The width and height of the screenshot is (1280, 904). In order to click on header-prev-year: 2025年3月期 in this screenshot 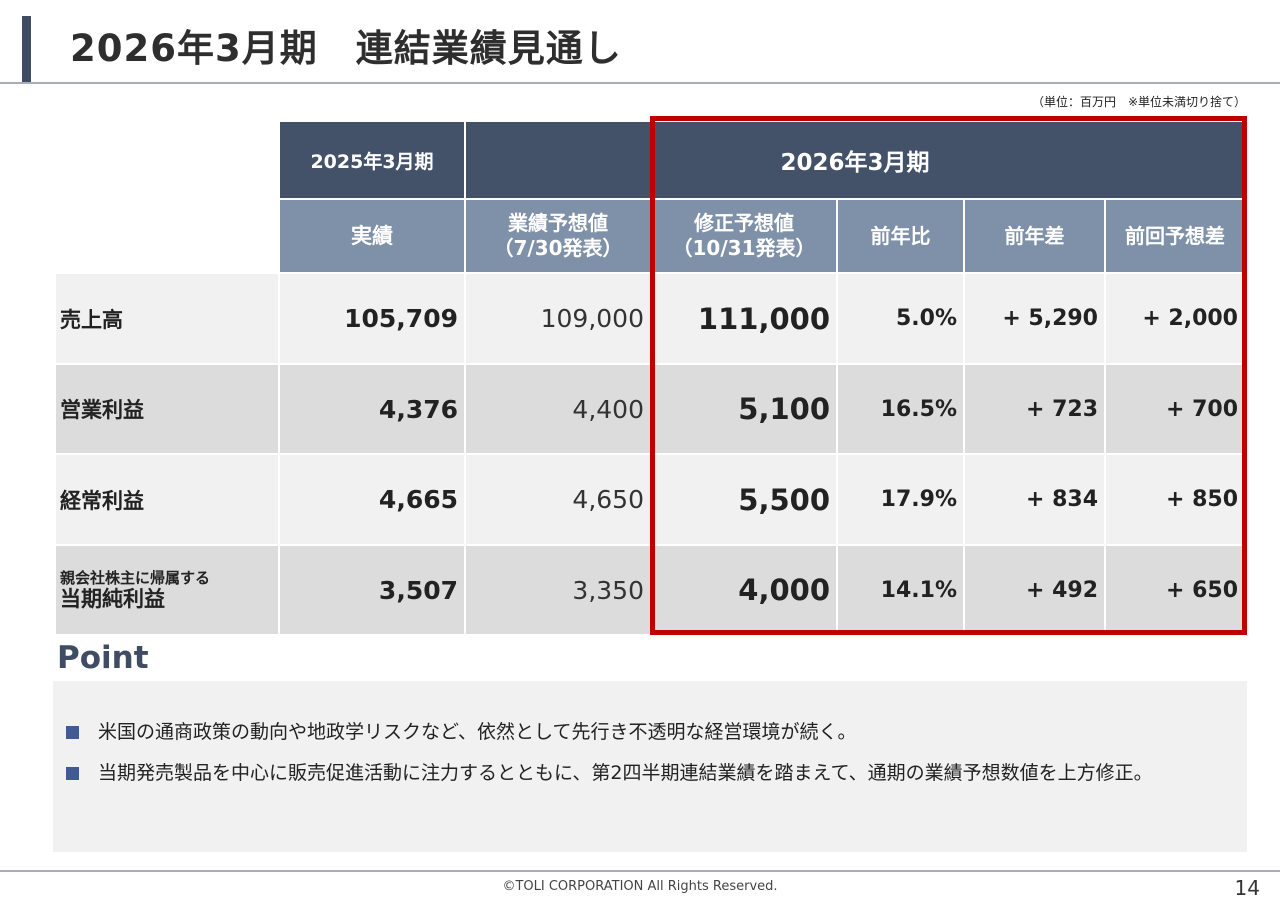, I will do `click(372, 160)`.